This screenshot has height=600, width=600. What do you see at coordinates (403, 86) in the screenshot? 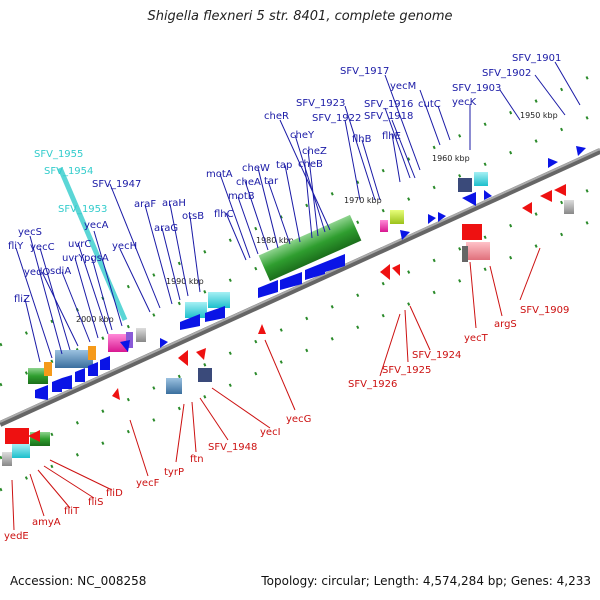
I see `gene-label: yecM` at bounding box center [403, 86].